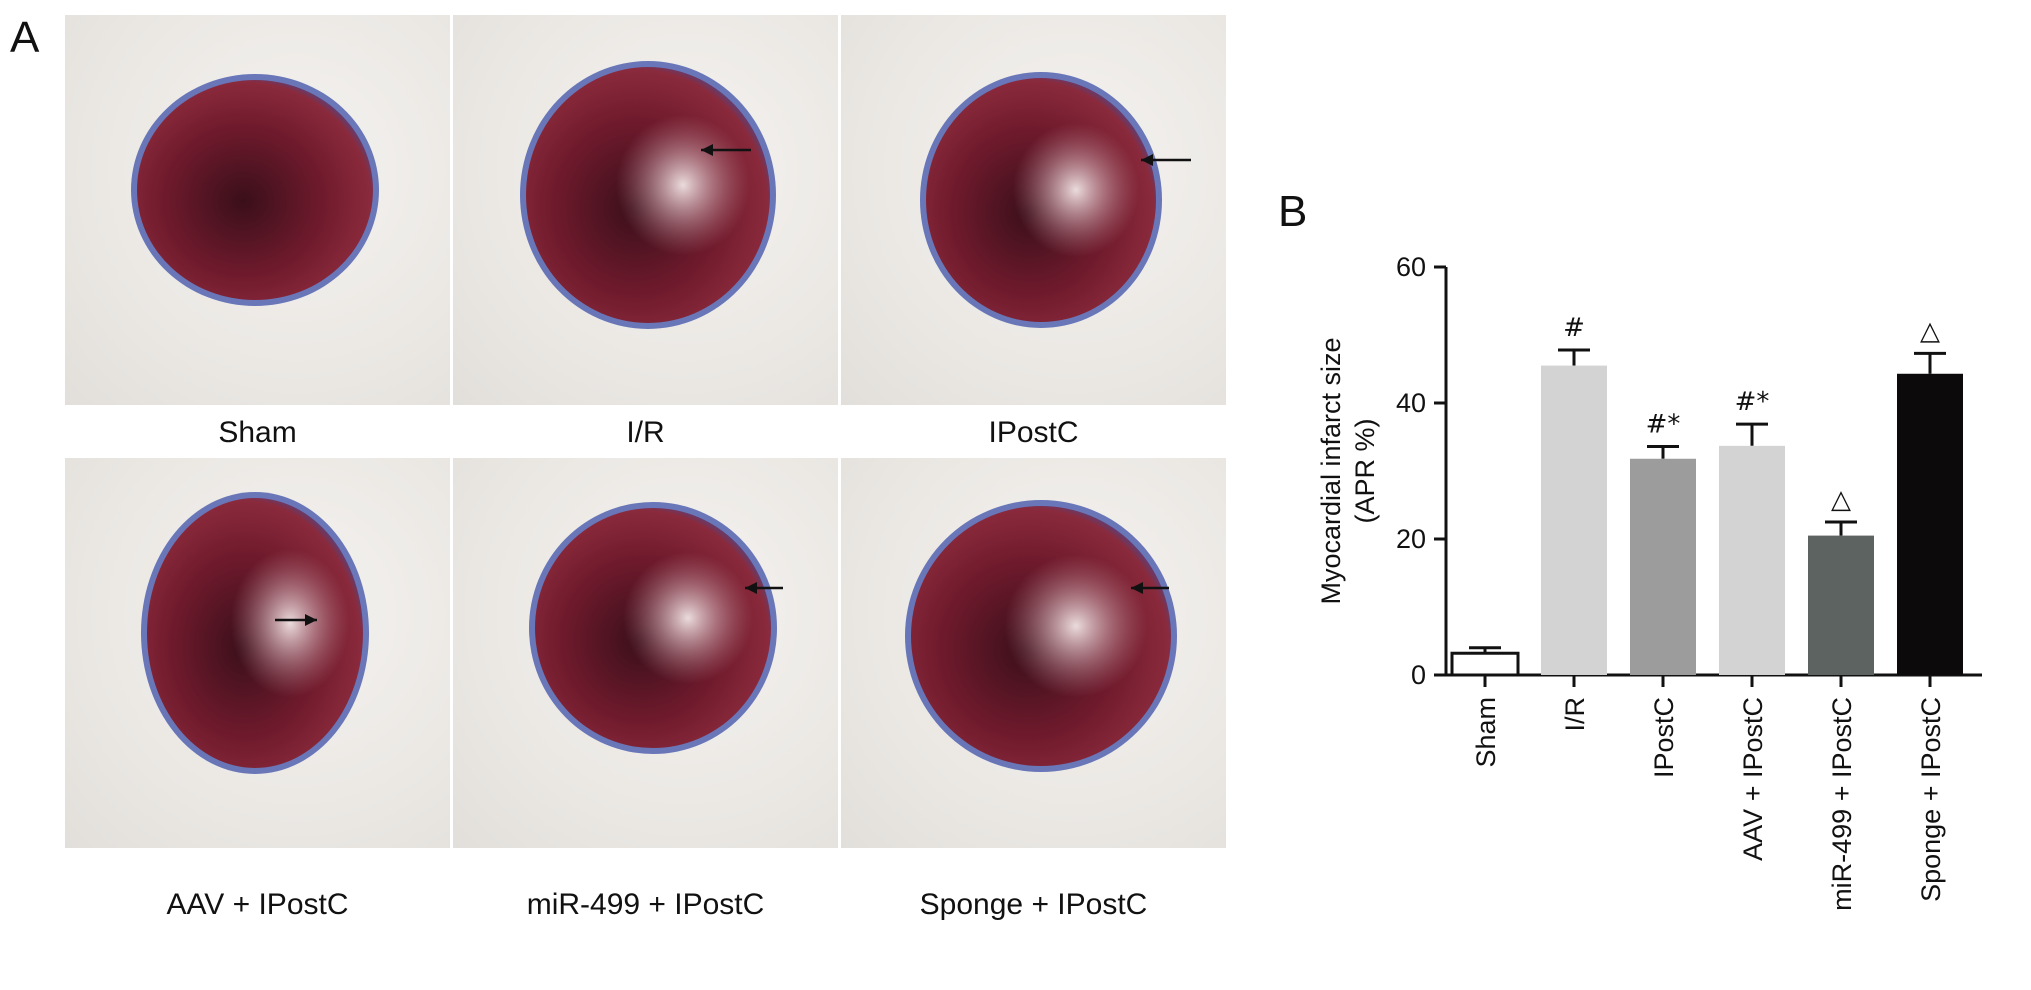  What do you see at coordinates (1575, 714) in the screenshot?
I see `x-tick-label: I/R` at bounding box center [1575, 714].